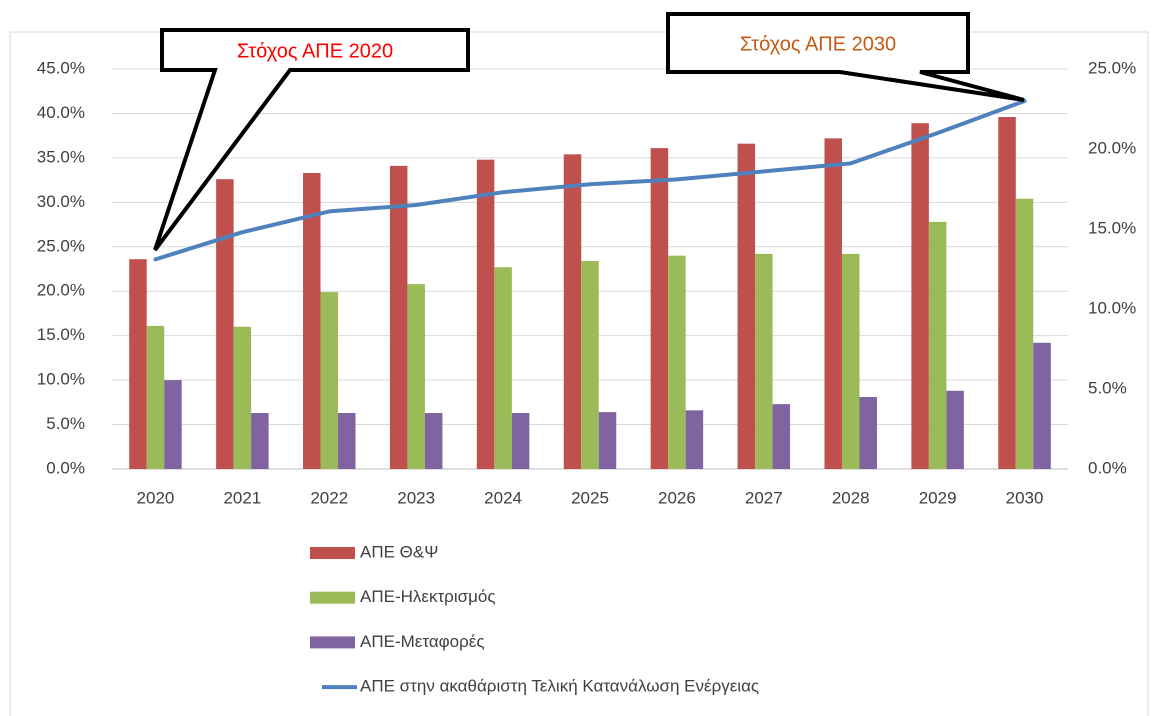 Image resolution: width=1159 pixels, height=716 pixels. Describe the element at coordinates (61, 112) in the screenshot. I see `y-tick-label: 40.0%` at that location.